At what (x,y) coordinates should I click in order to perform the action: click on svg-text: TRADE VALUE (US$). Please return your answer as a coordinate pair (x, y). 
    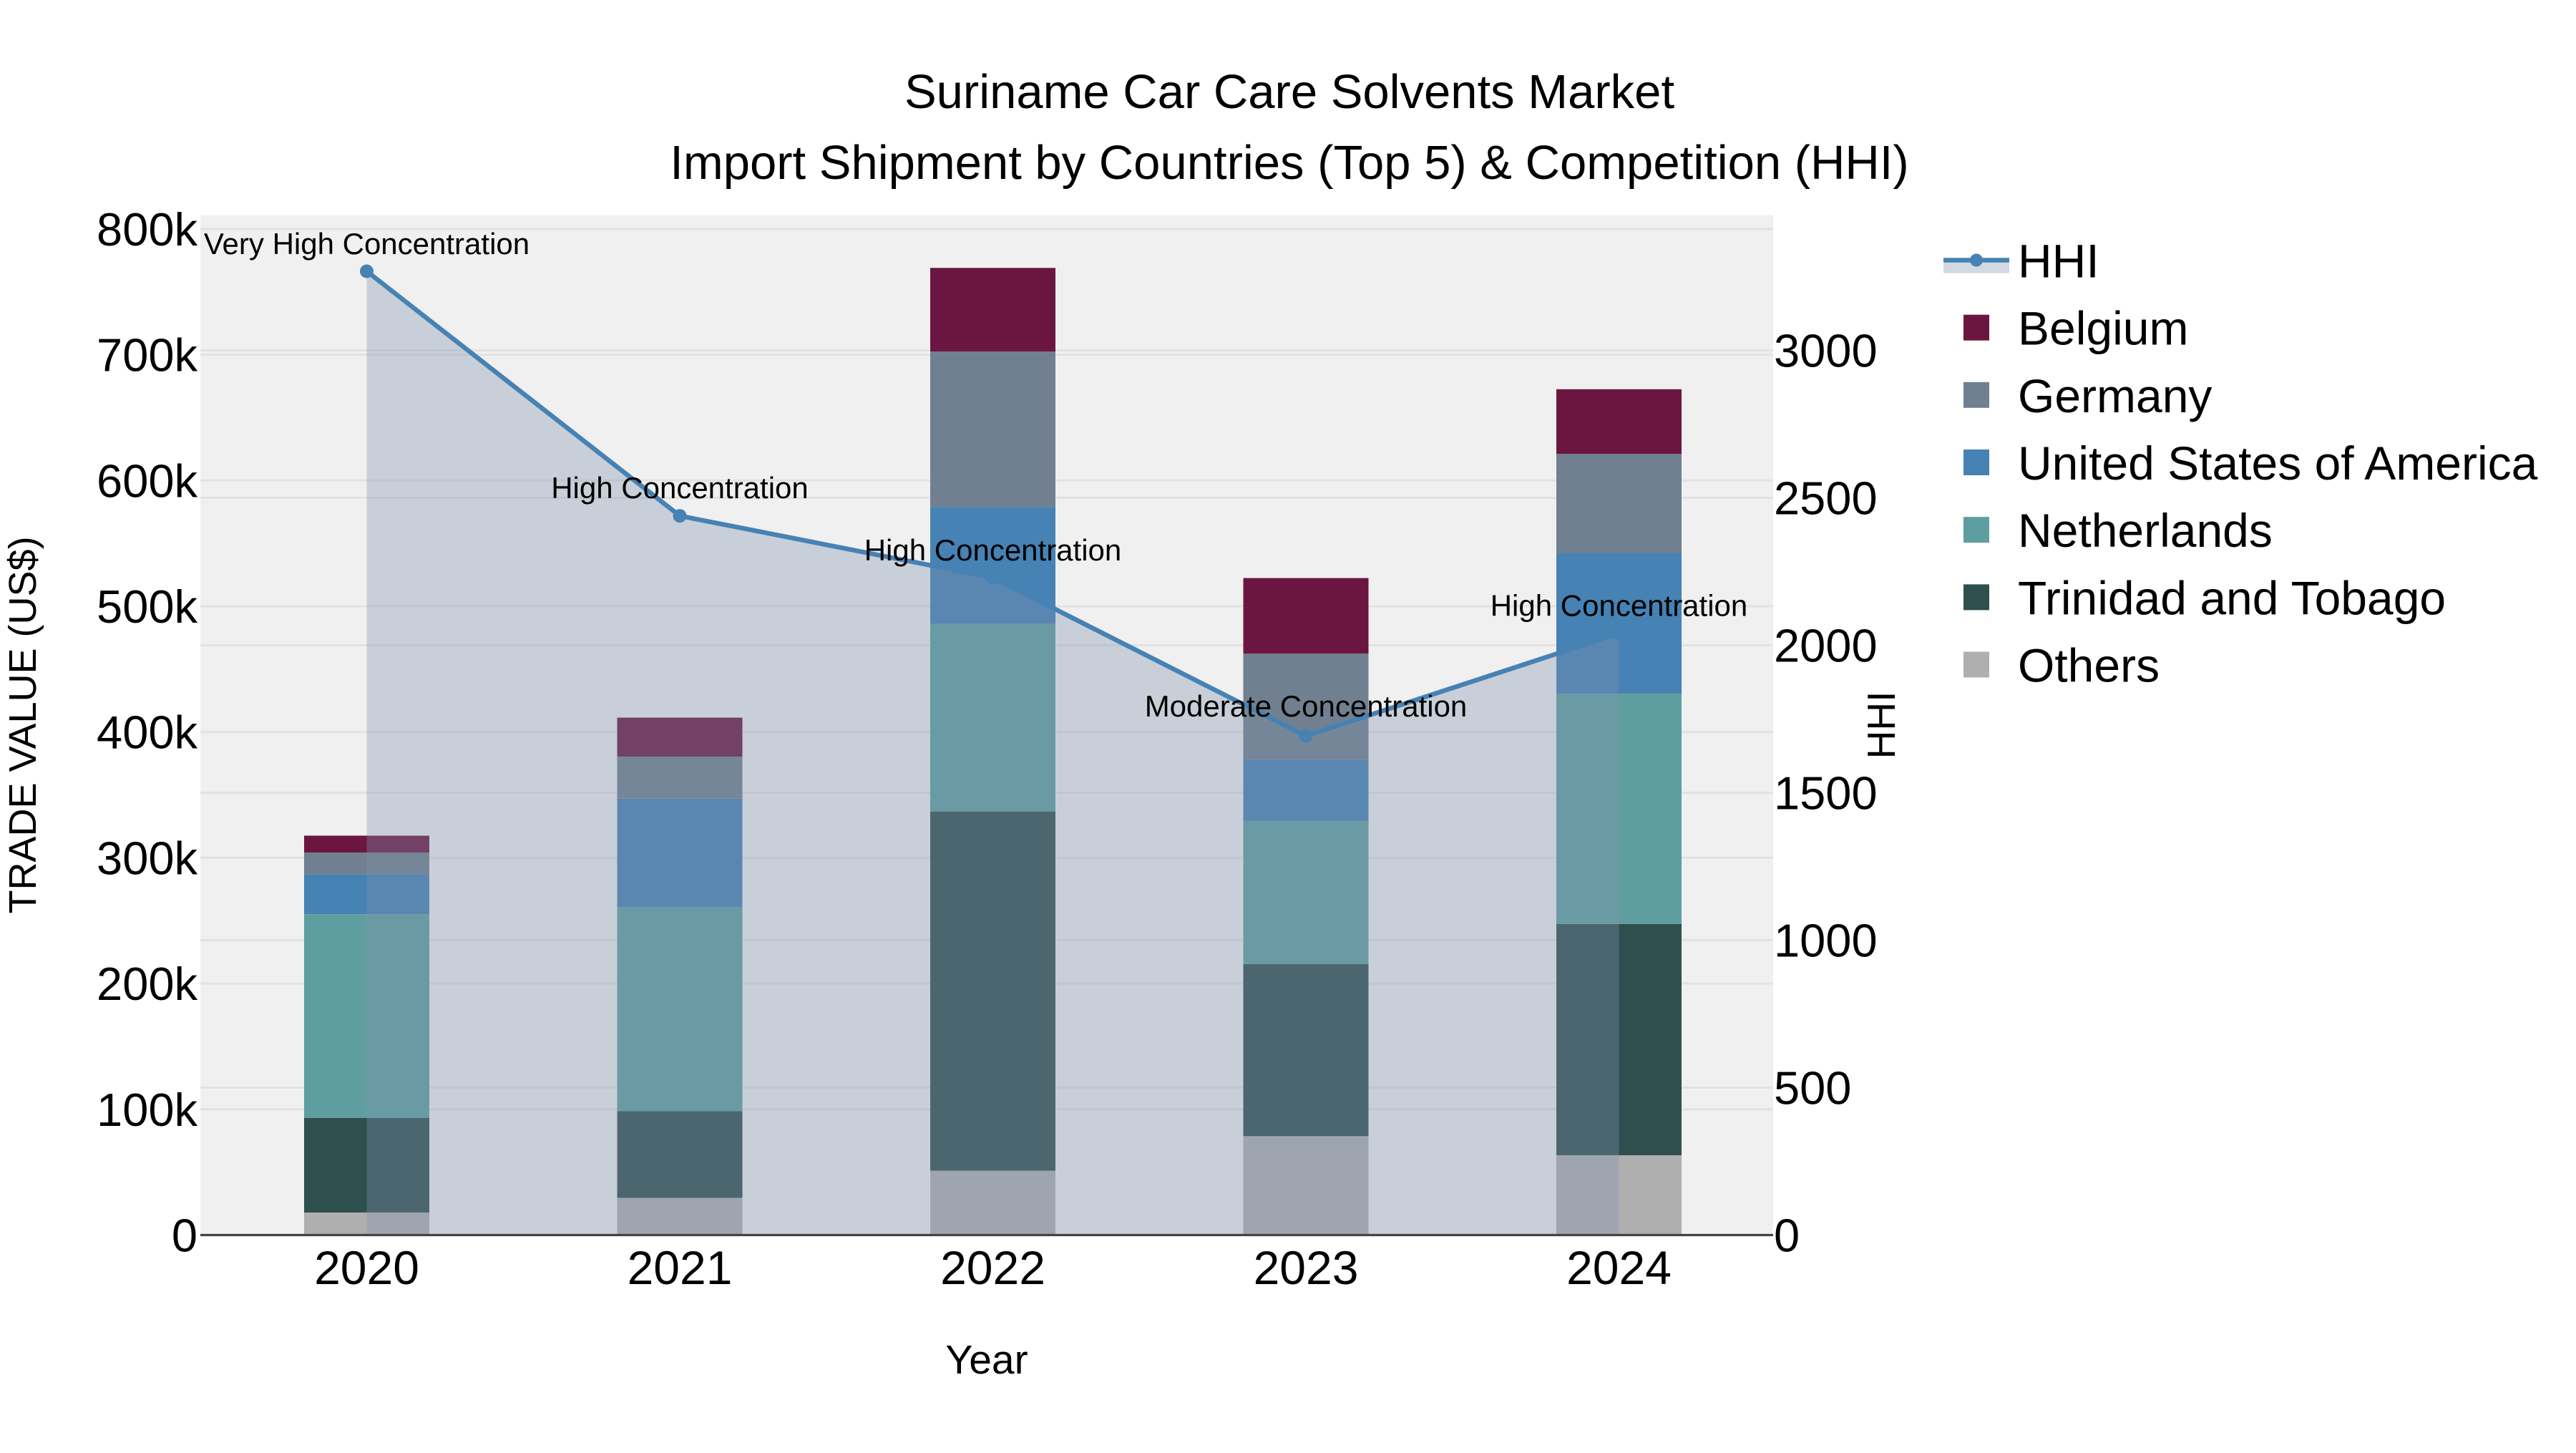
    Looking at the image, I should click on (22, 724).